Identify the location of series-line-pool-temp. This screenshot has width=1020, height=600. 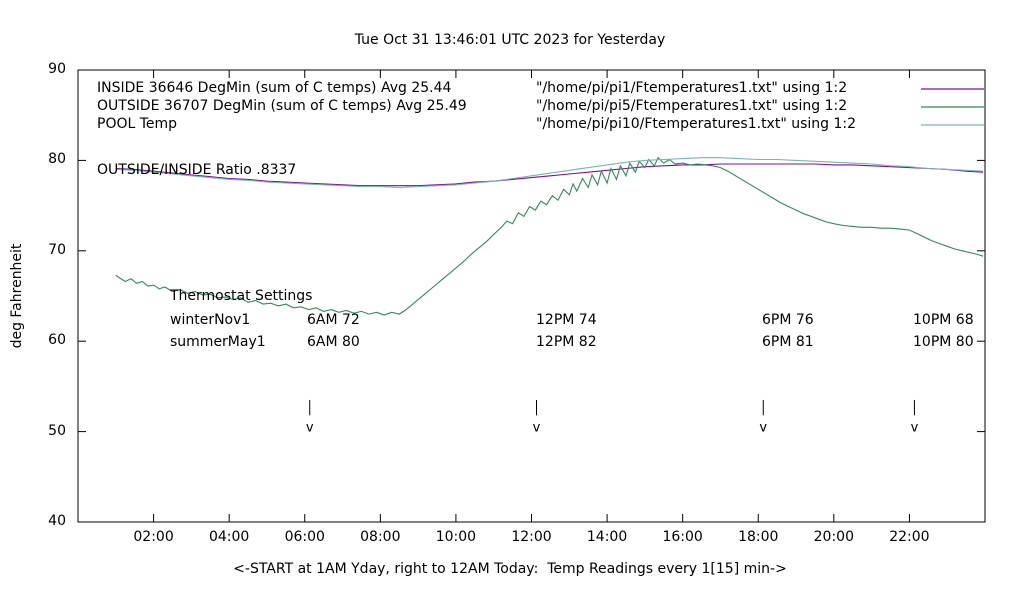
(549, 173).